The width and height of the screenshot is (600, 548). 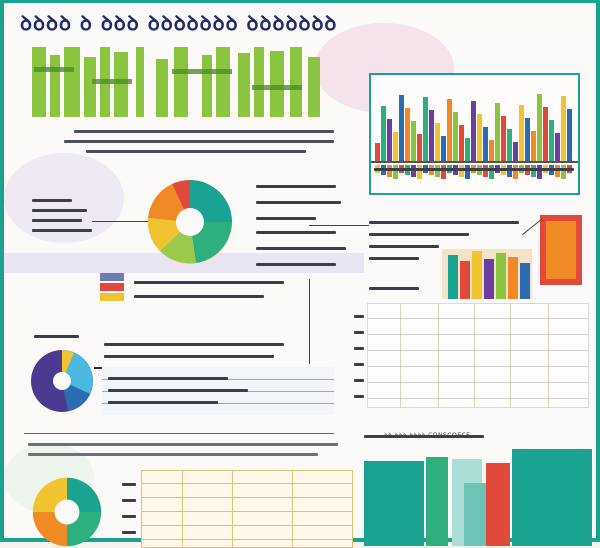 What do you see at coordinates (478, 355) in the screenshot?
I see `data-table-right` at bounding box center [478, 355].